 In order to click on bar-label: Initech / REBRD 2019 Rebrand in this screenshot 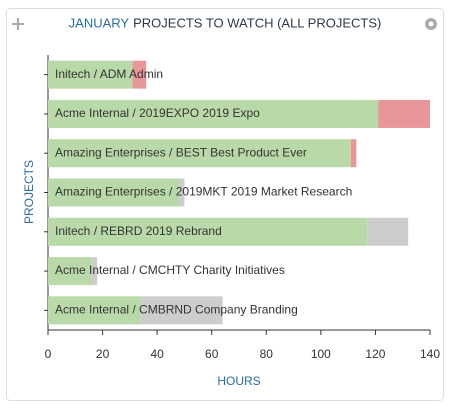, I will do `click(138, 231)`.